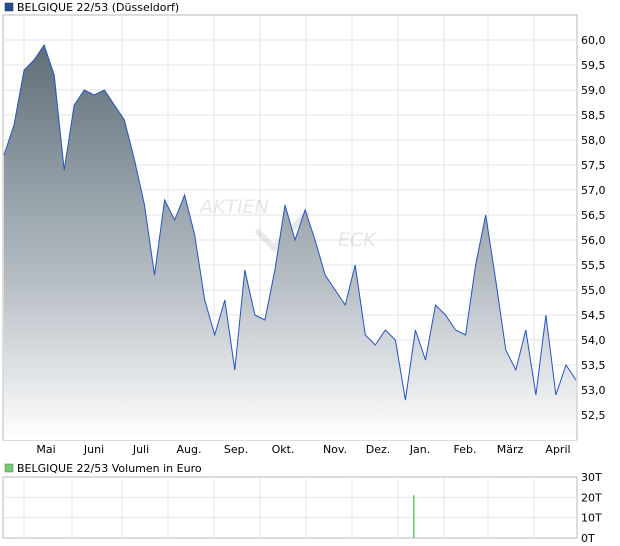 Image resolution: width=620 pixels, height=546 pixels. Describe the element at coordinates (593, 115) in the screenshot. I see `price-y-tick-label: 58,5` at that location.